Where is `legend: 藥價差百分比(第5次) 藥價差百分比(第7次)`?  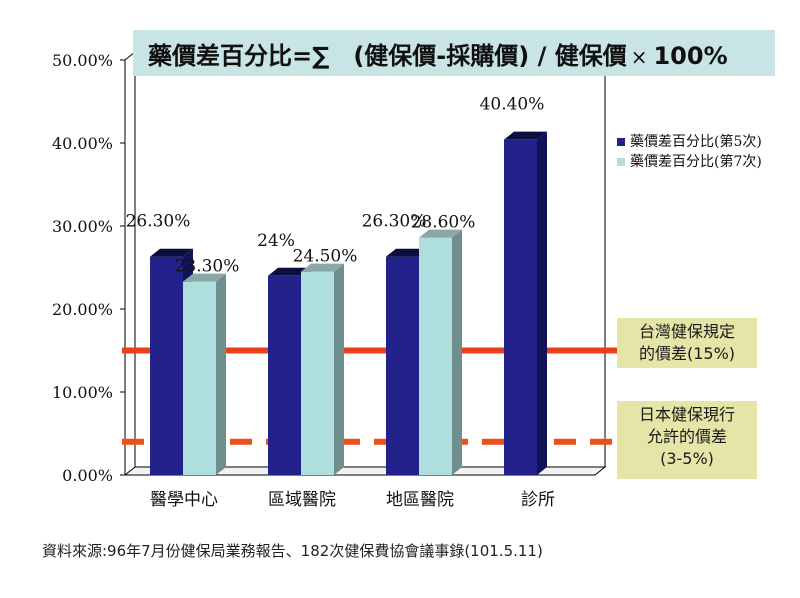
legend: 藥價差百分比(第5次) 藥價差百分比(第7次) is located at coordinates (689, 151).